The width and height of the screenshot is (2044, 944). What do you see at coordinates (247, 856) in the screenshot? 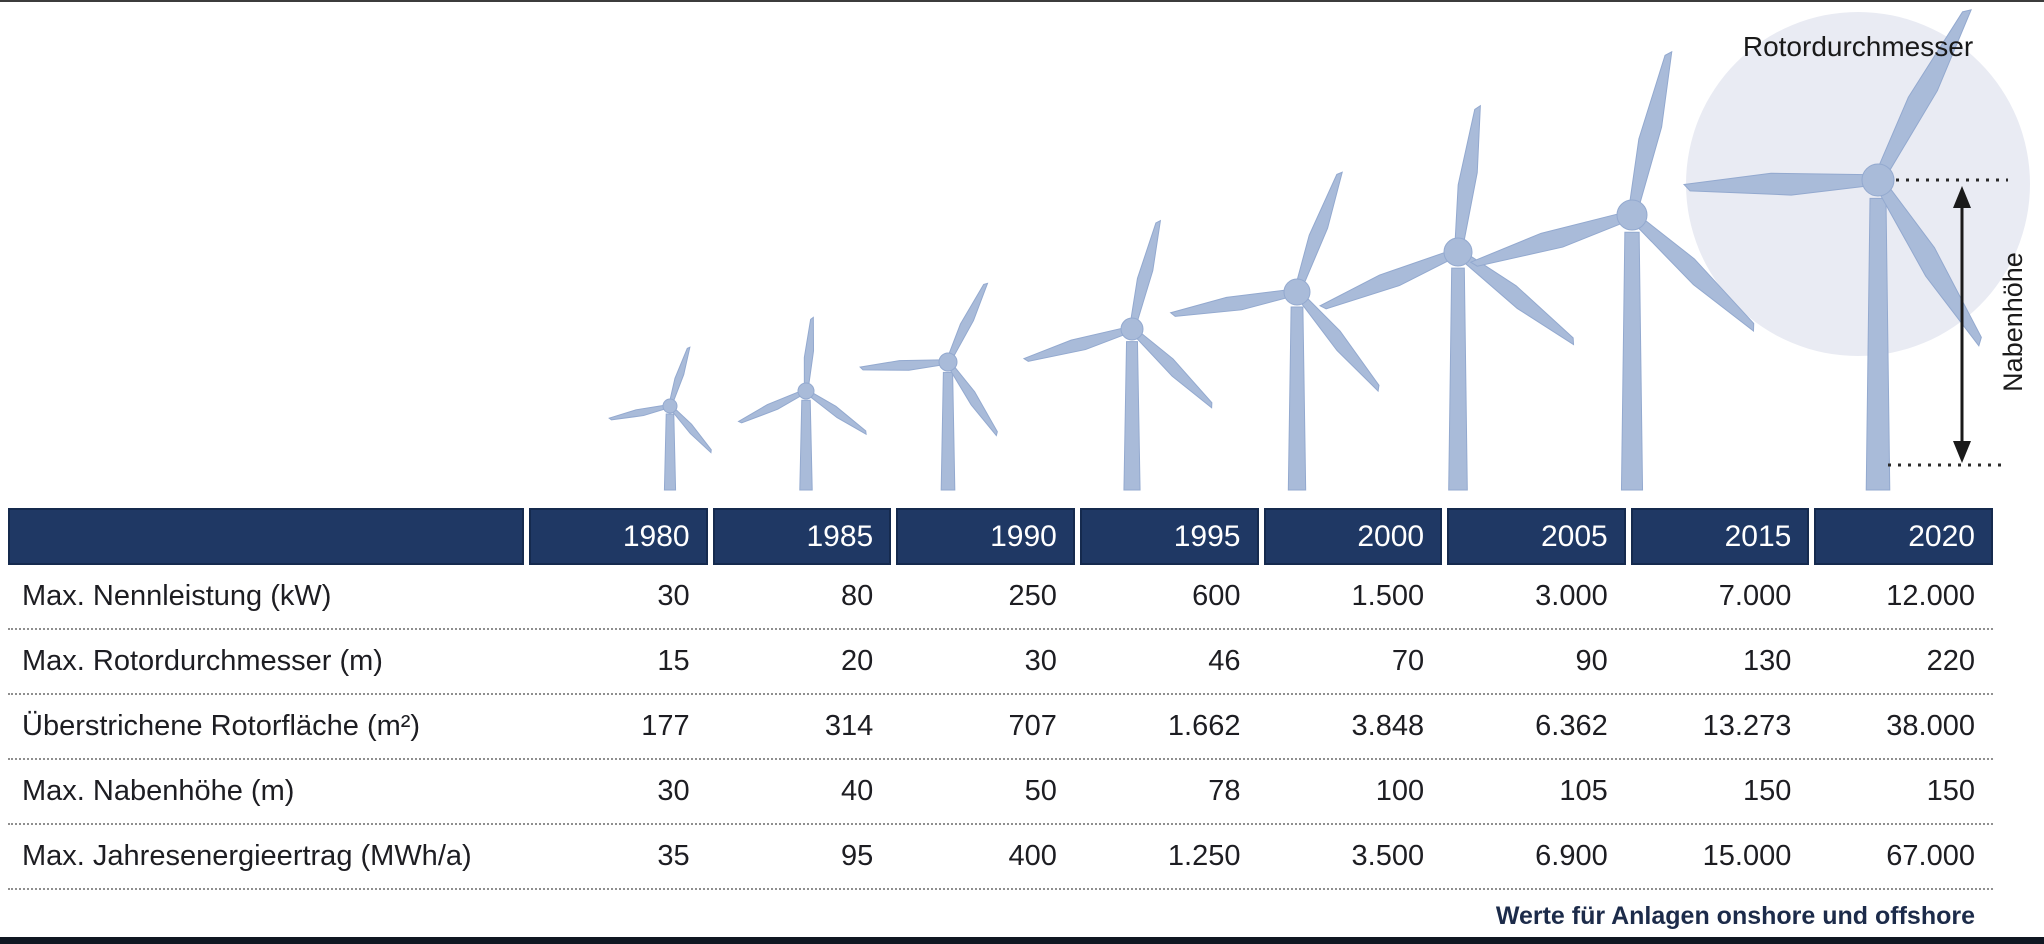
I see `row-label: Max. Jahresenergieertrag (MWh/a)` at bounding box center [247, 856].